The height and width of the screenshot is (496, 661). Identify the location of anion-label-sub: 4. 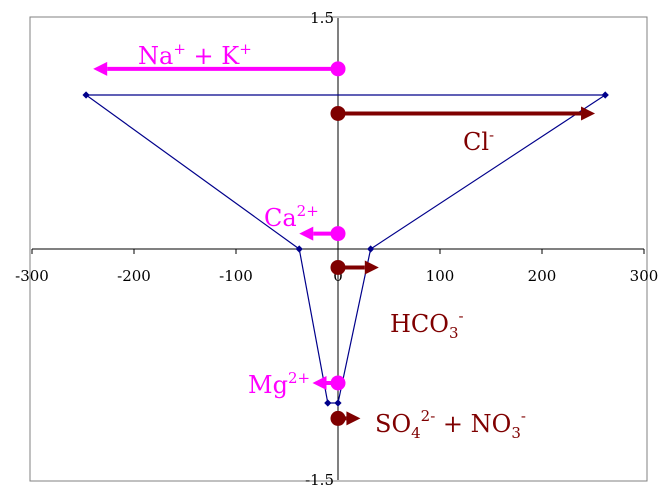
(416, 433).